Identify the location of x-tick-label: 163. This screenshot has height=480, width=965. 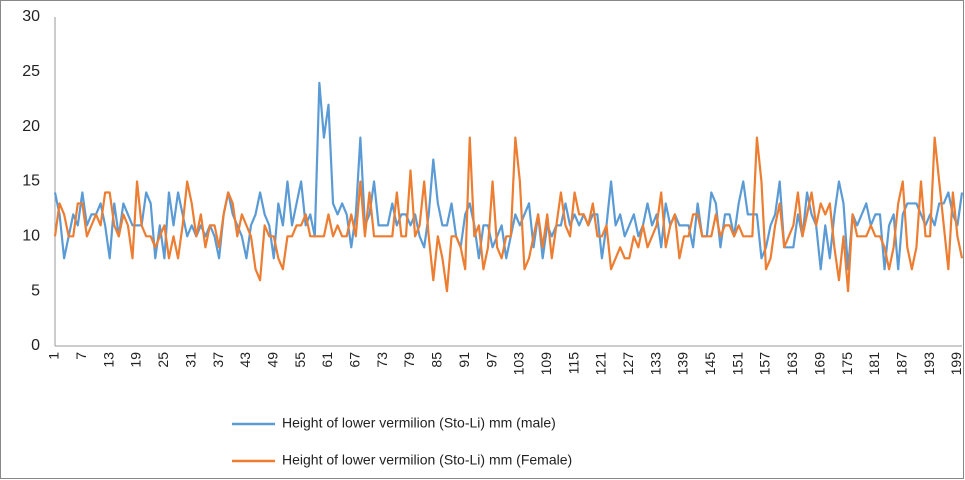
(792, 364).